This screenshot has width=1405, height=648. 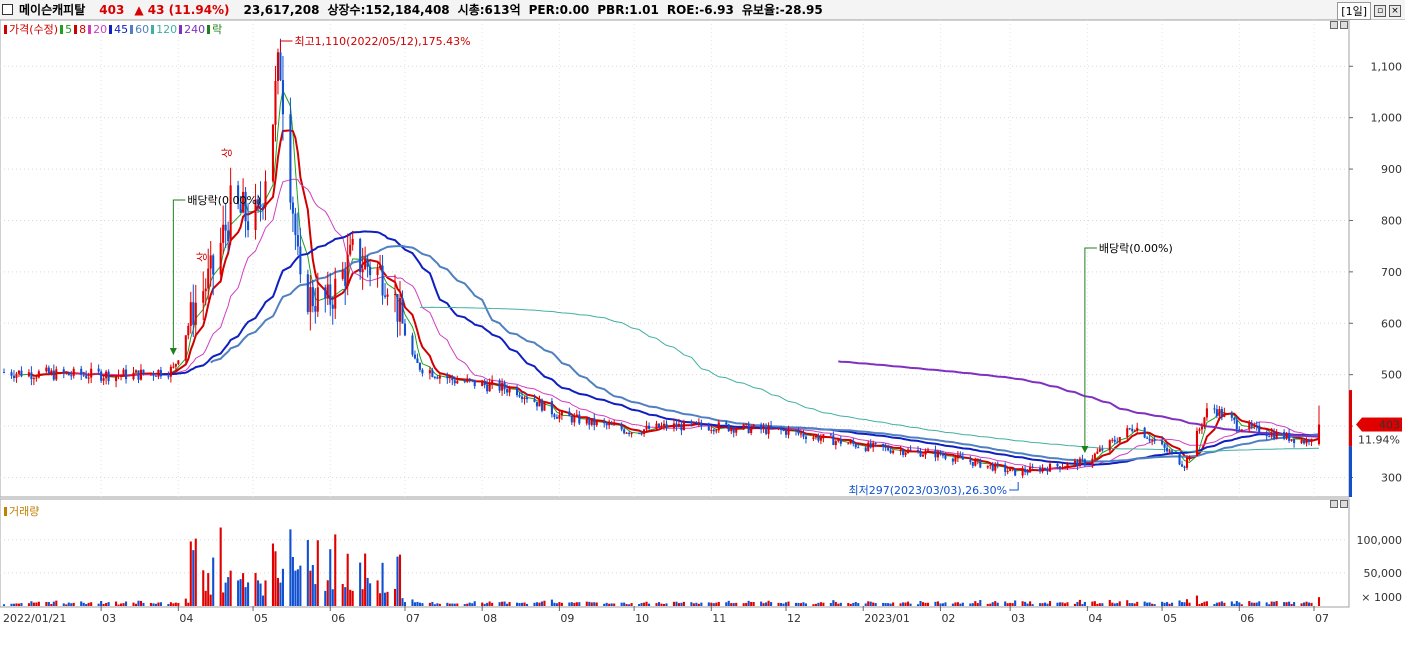 What do you see at coordinates (66, 29) in the screenshot?
I see `legend-item: 5` at bounding box center [66, 29].